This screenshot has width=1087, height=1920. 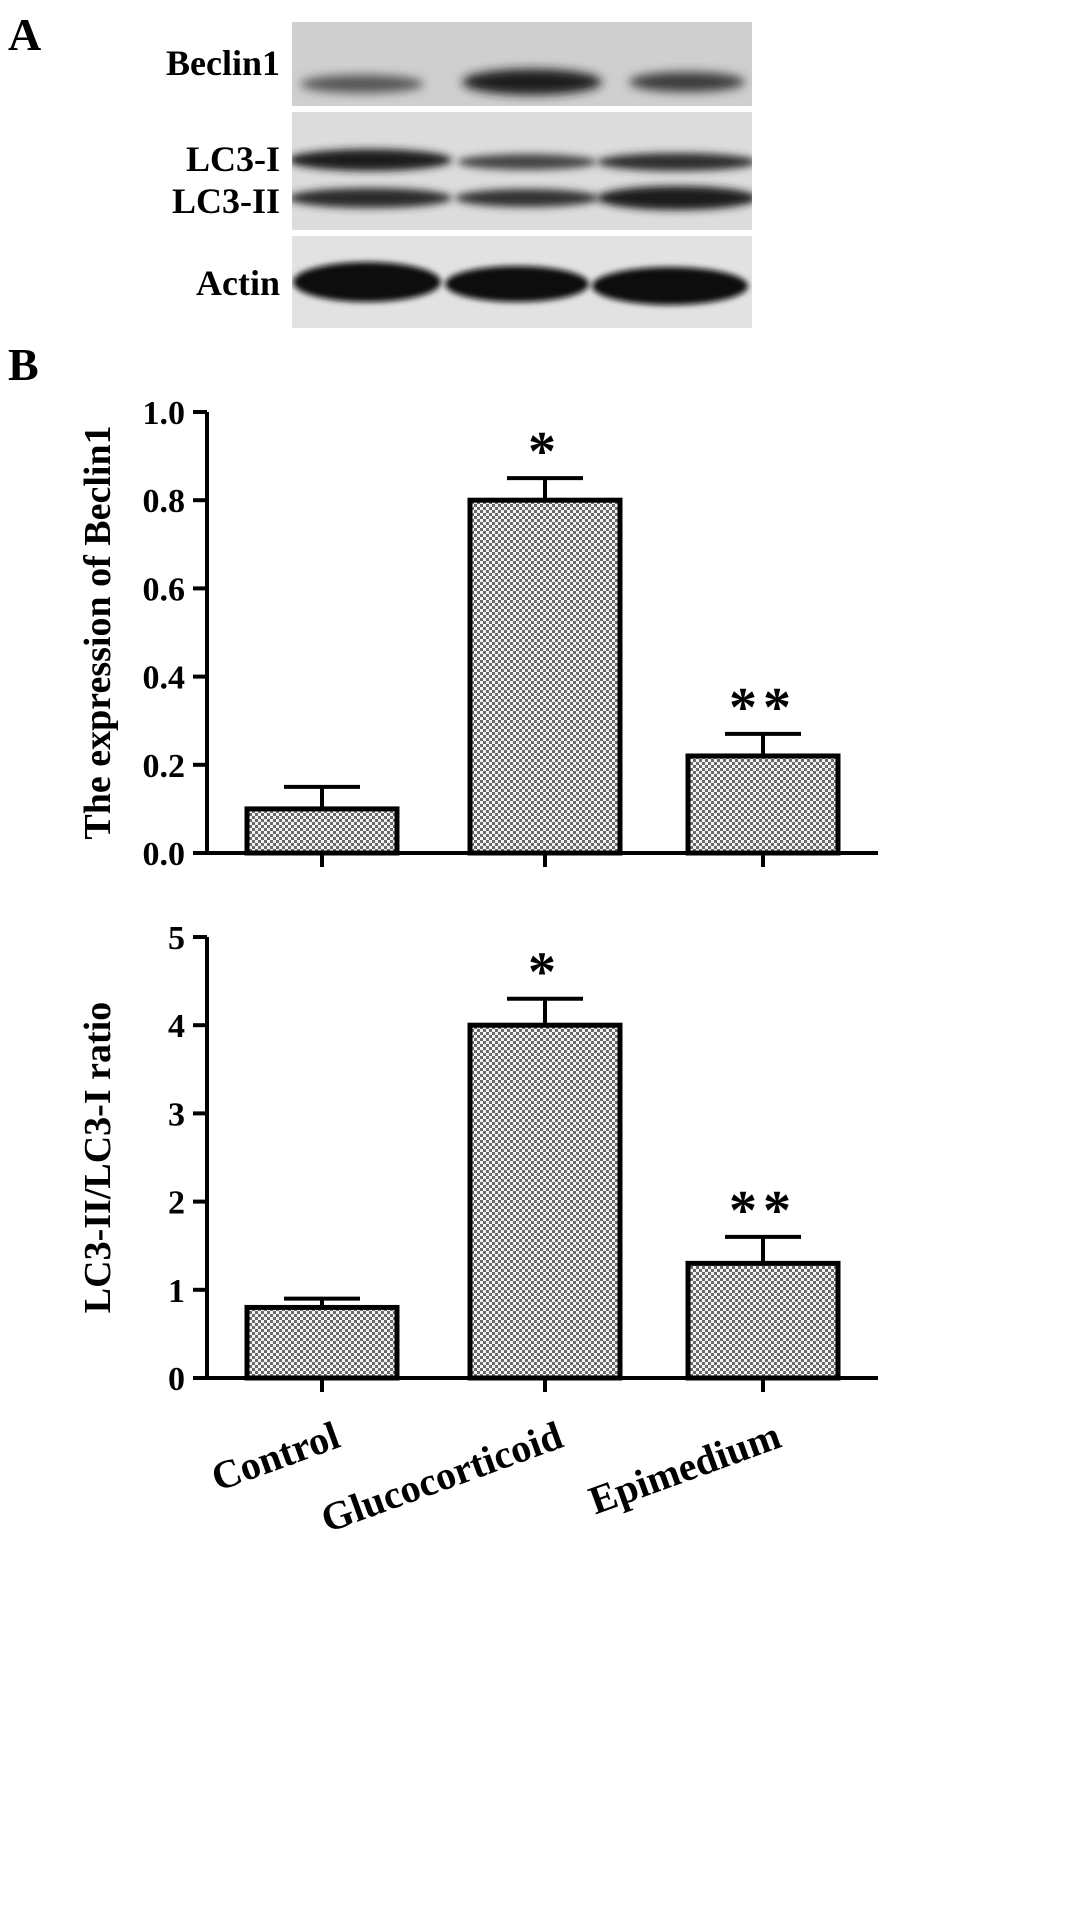 What do you see at coordinates (522, 171) in the screenshot?
I see `lc3-blot-image` at bounding box center [522, 171].